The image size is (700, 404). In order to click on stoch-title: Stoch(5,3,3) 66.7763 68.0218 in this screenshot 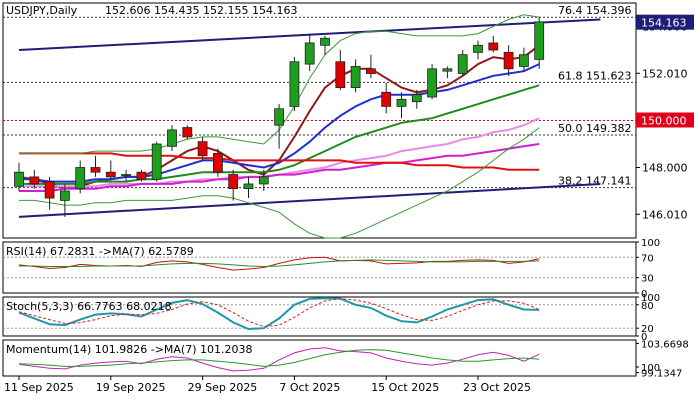, I will do `click(89, 306)`.